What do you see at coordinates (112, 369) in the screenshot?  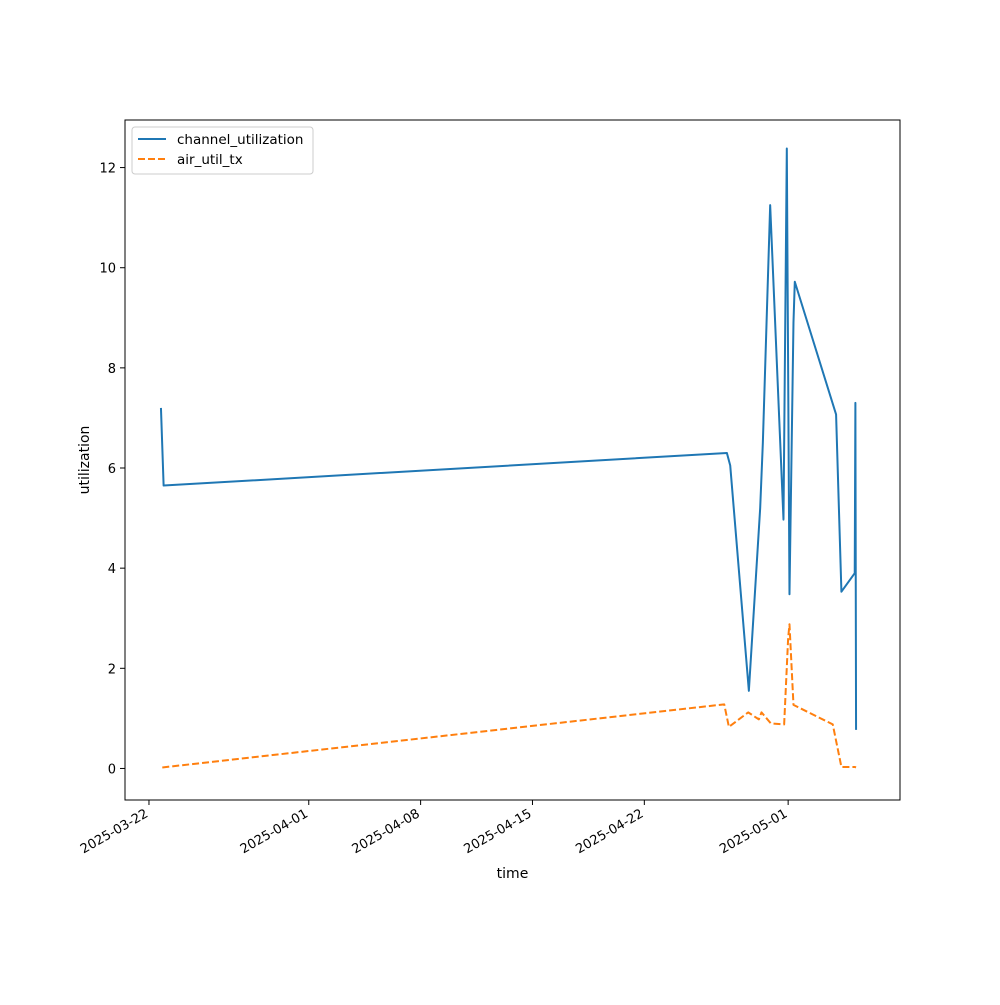 I see `y-tick-label: 8` at bounding box center [112, 369].